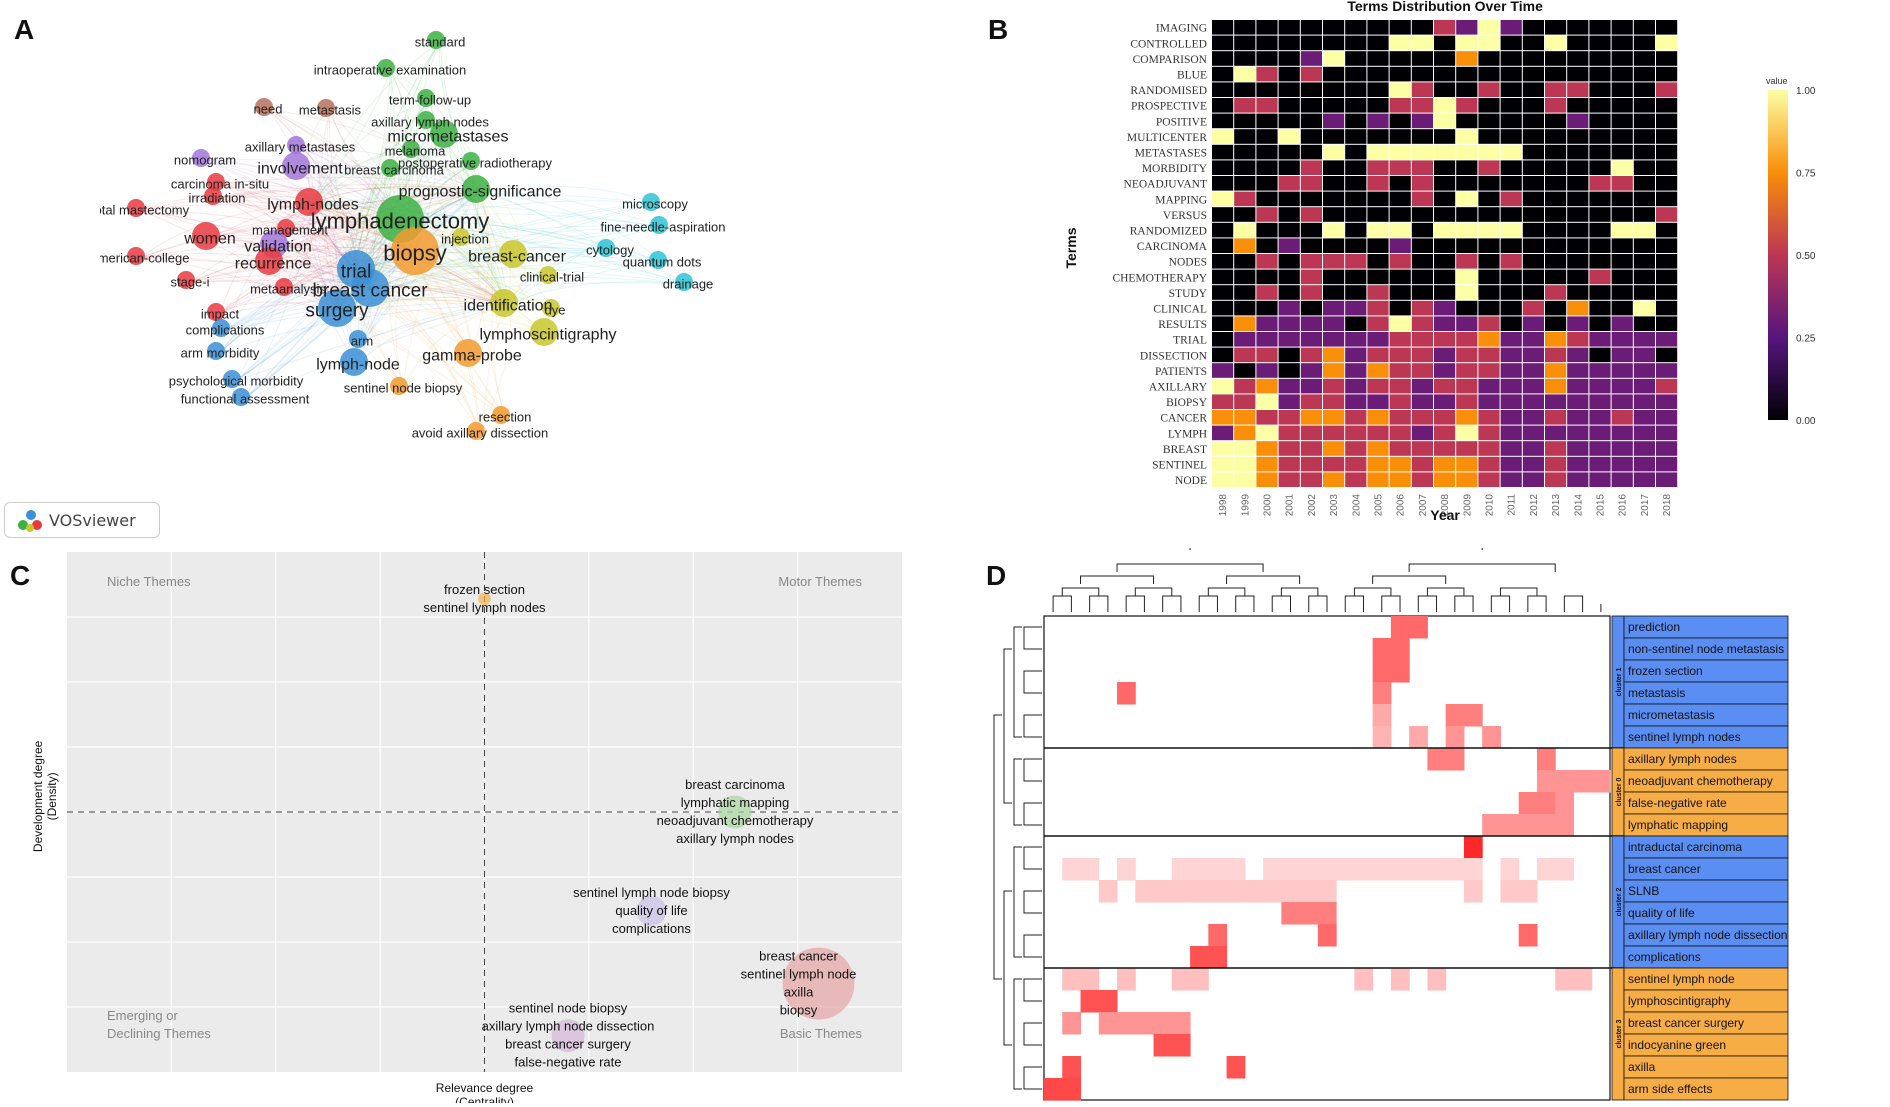 This screenshot has height=1107, width=1890. I want to click on network-term-label: avoid axillary dissection, so click(480, 432).